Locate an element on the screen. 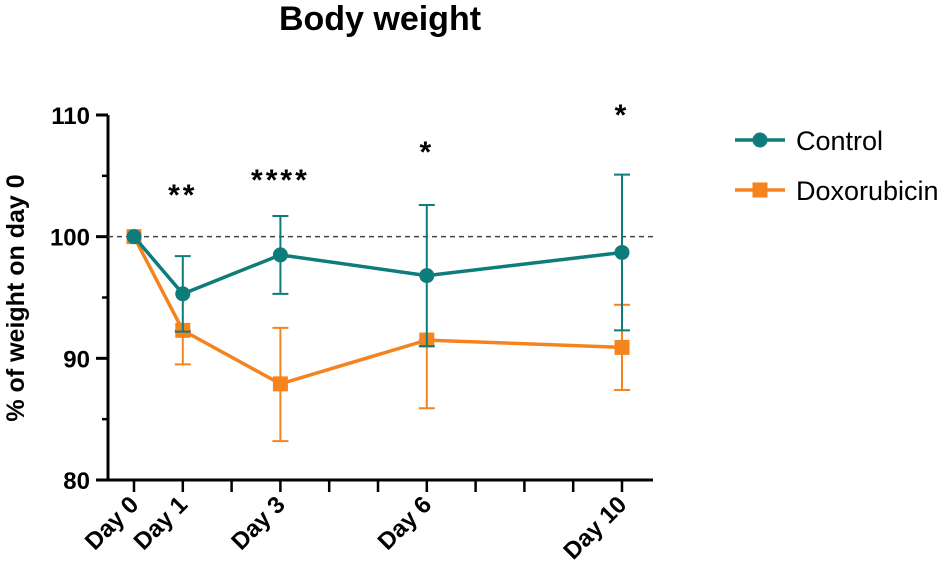  y-tick-label-110: 110 is located at coordinates (70, 116).